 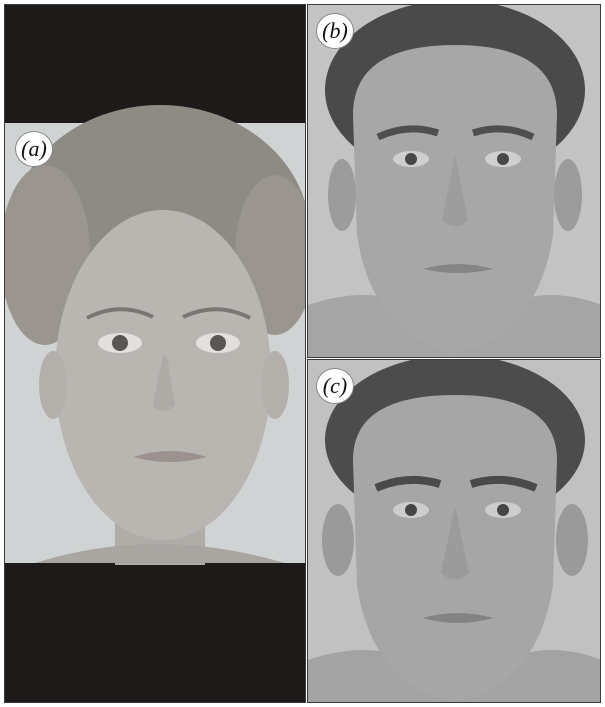 I want to click on top-bar, so click(x=155, y=64).